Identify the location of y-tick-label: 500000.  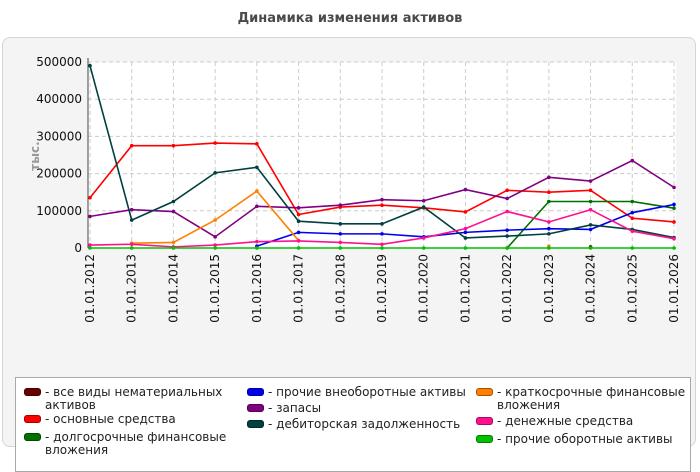
(59, 62).